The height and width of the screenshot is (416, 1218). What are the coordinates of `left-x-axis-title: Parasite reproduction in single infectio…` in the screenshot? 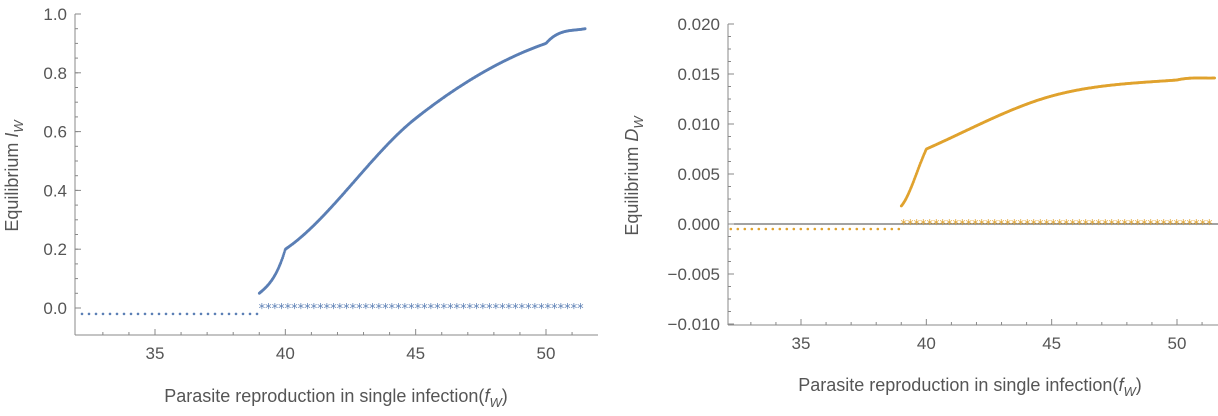 It's located at (335, 398).